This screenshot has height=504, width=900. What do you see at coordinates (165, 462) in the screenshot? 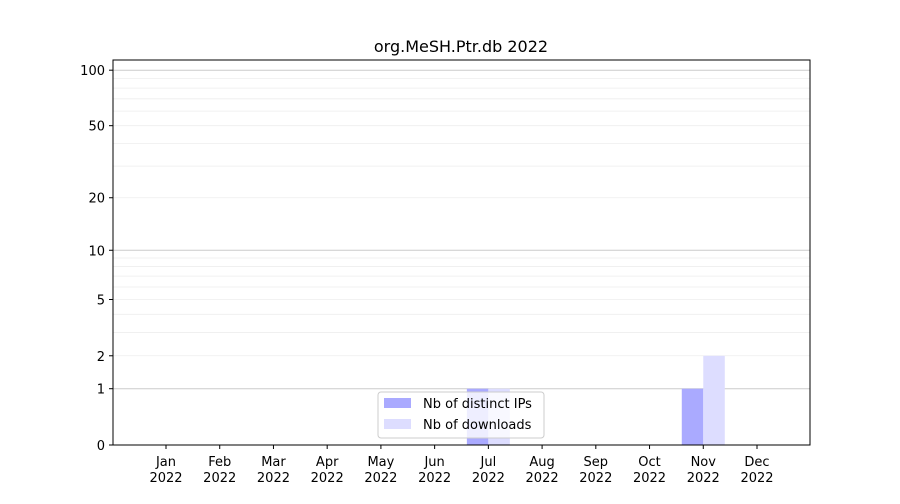
I see `x-tick-label: Jan` at bounding box center [165, 462].